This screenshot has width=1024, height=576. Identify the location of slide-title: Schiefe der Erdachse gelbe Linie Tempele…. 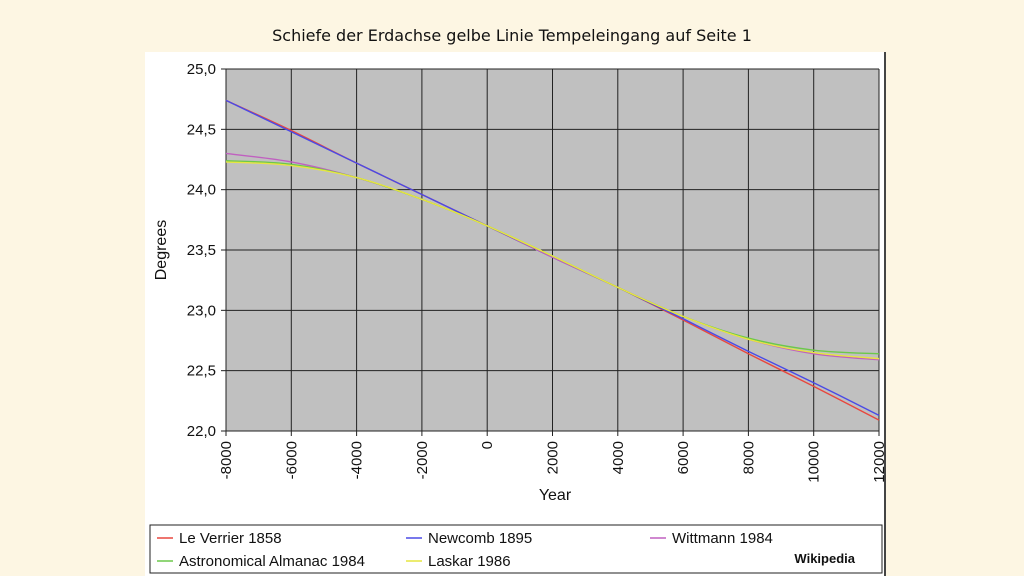
(512, 35).